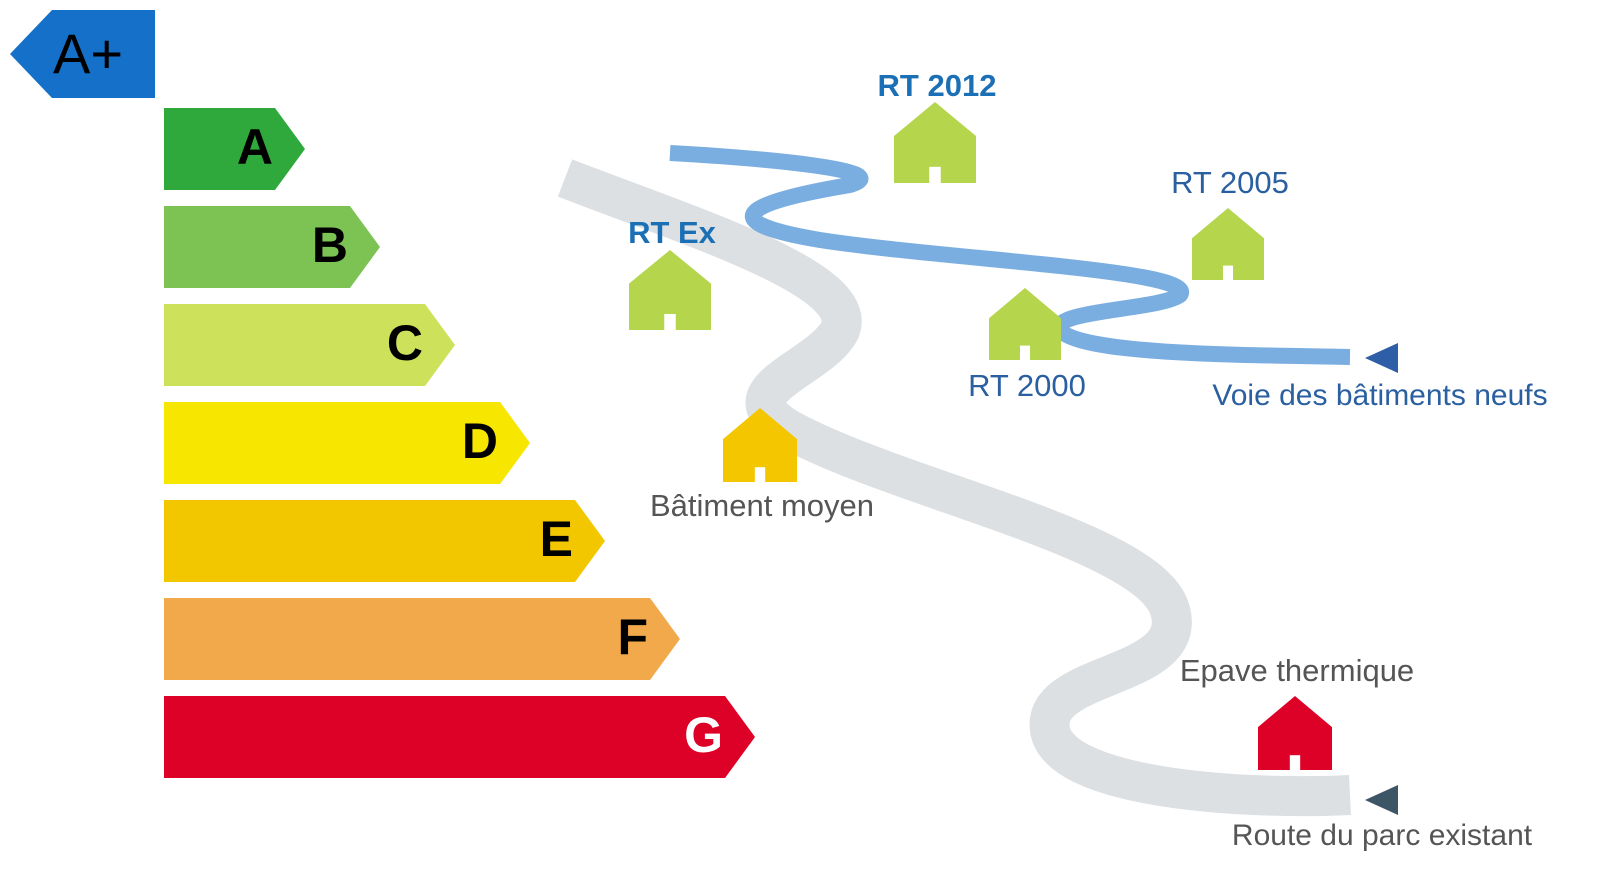 The height and width of the screenshot is (870, 1598). I want to click on road-new, so click(1010, 255).